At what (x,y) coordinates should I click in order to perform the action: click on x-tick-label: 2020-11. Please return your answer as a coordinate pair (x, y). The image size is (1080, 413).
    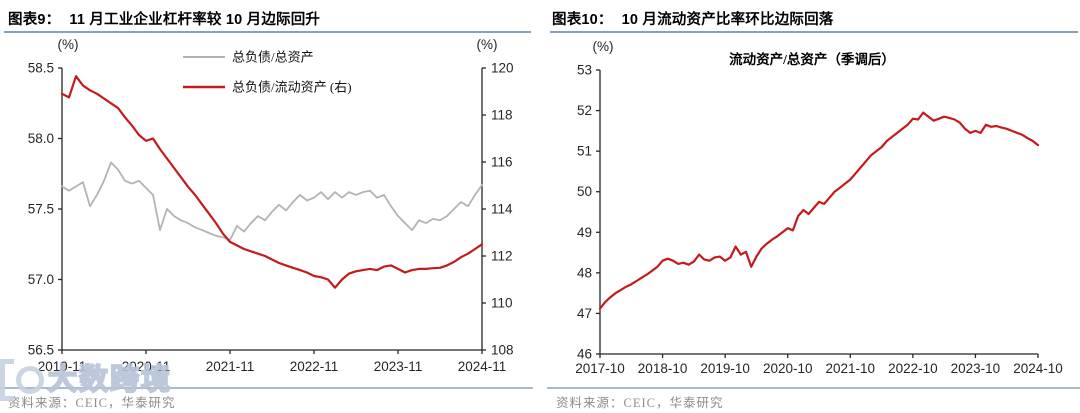
    Looking at the image, I should click on (146, 366).